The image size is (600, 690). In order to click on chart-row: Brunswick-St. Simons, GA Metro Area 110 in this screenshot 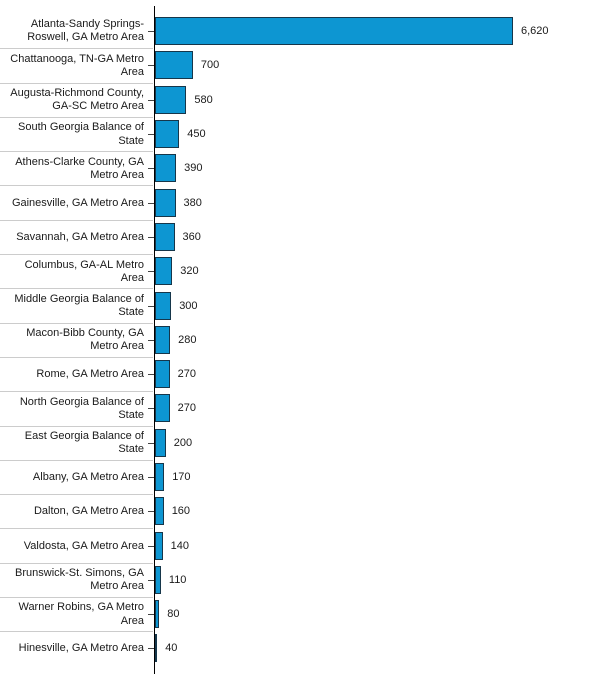, I will do `click(300, 579)`.